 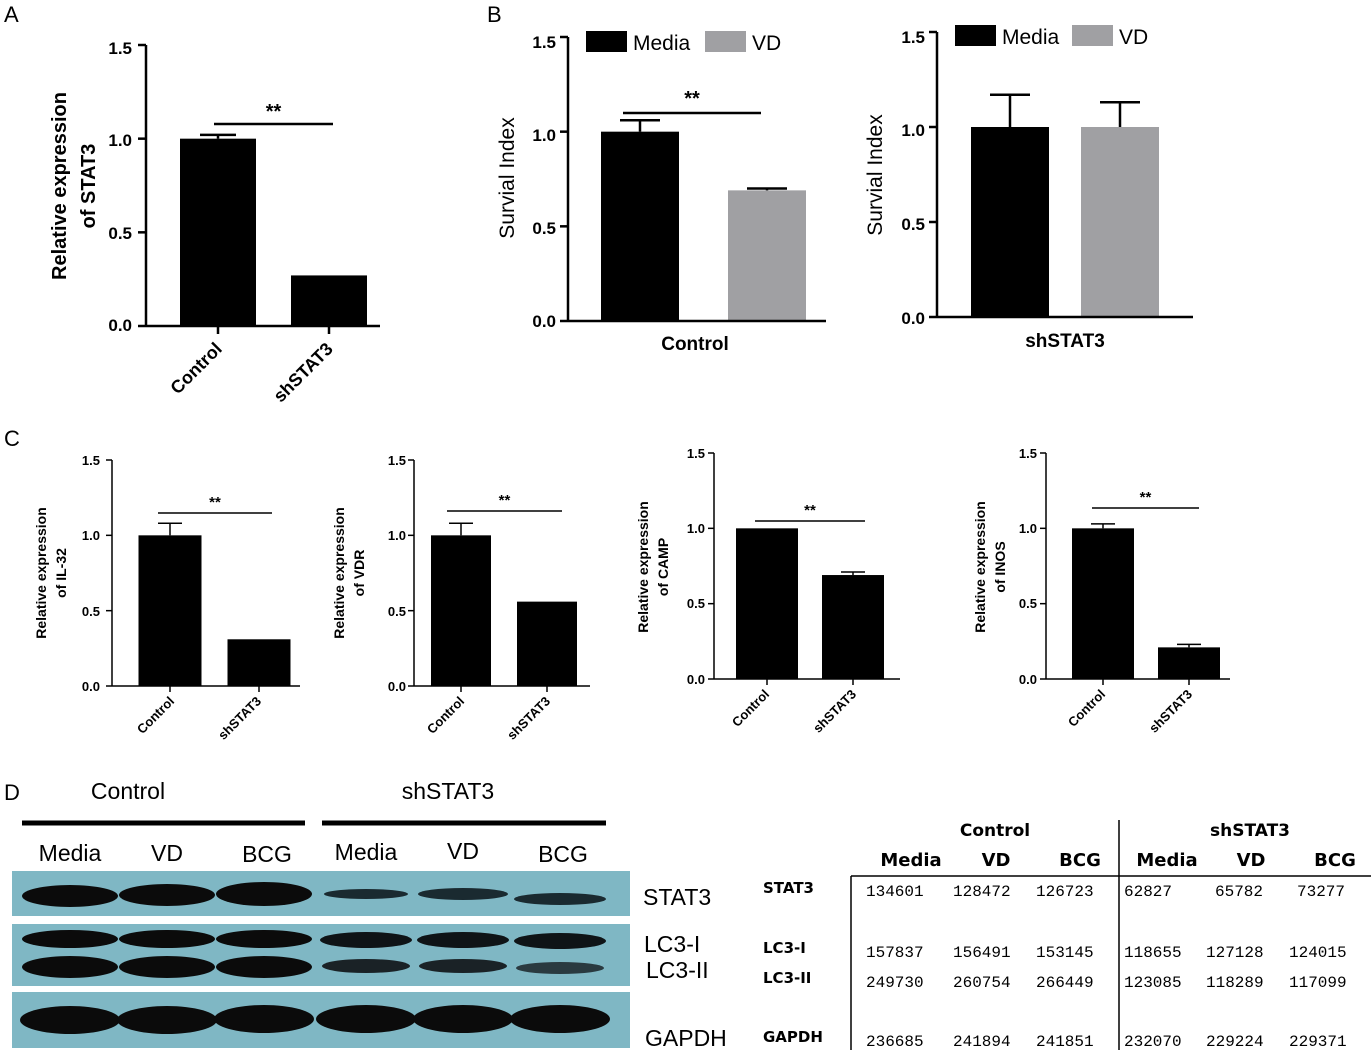 I want to click on panel-b-left-ytick-2: 1.0, so click(x=544, y=135).